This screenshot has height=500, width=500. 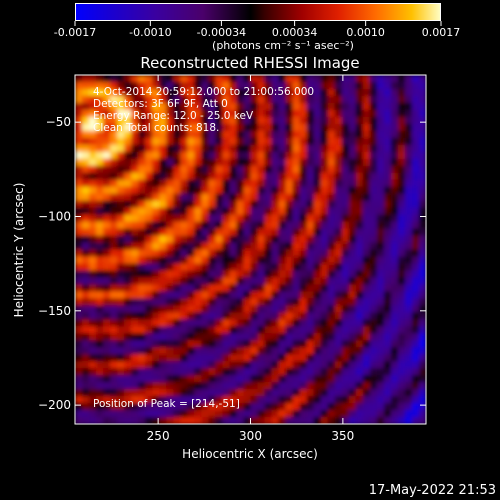 What do you see at coordinates (75, 32) in the screenshot?
I see `colorbar-tick-label: -0.0017` at bounding box center [75, 32].